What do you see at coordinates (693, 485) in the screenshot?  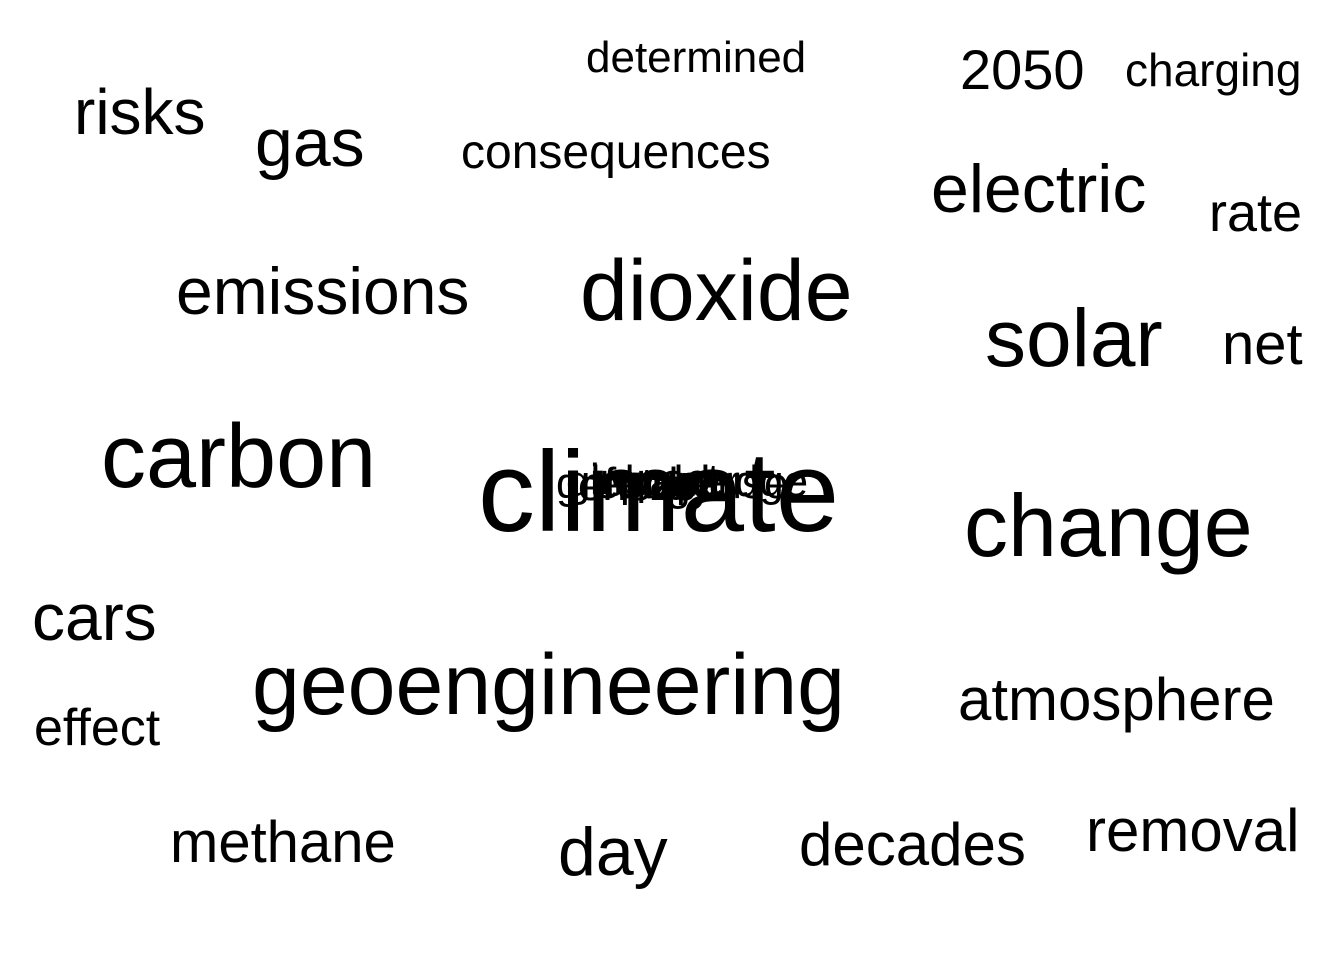 I see `cluster-word: zero` at bounding box center [693, 485].